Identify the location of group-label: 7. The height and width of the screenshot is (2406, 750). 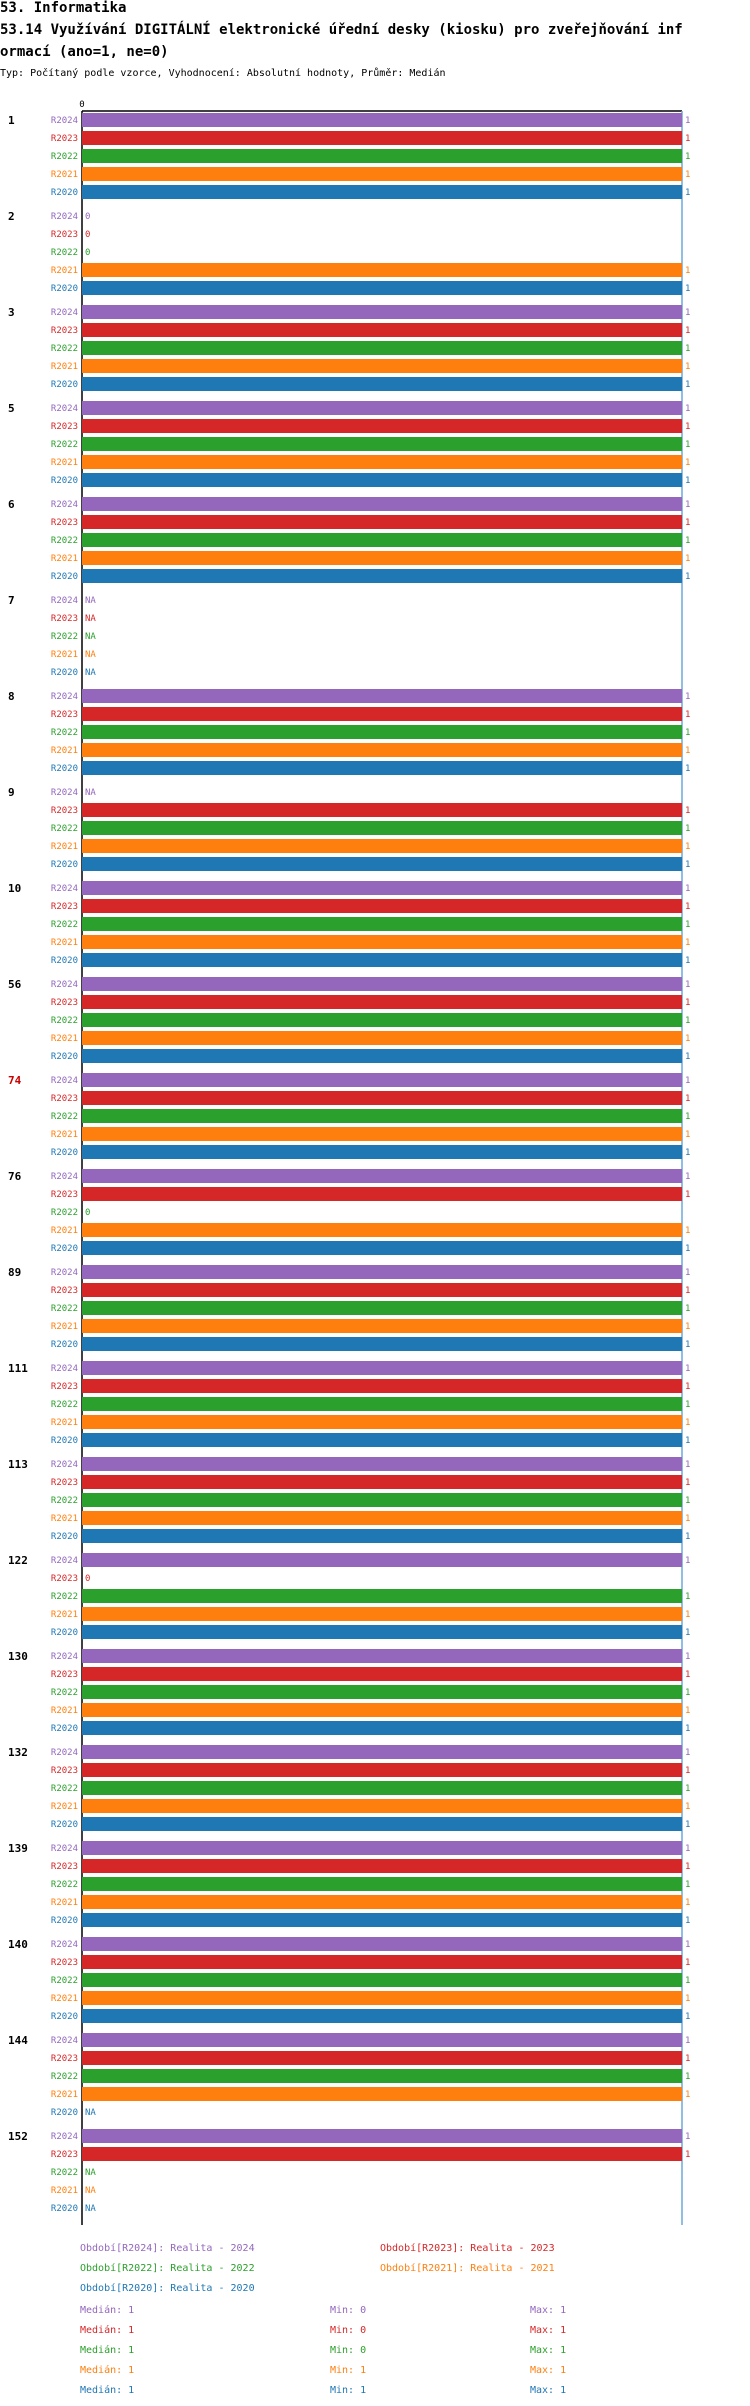
(11, 600).